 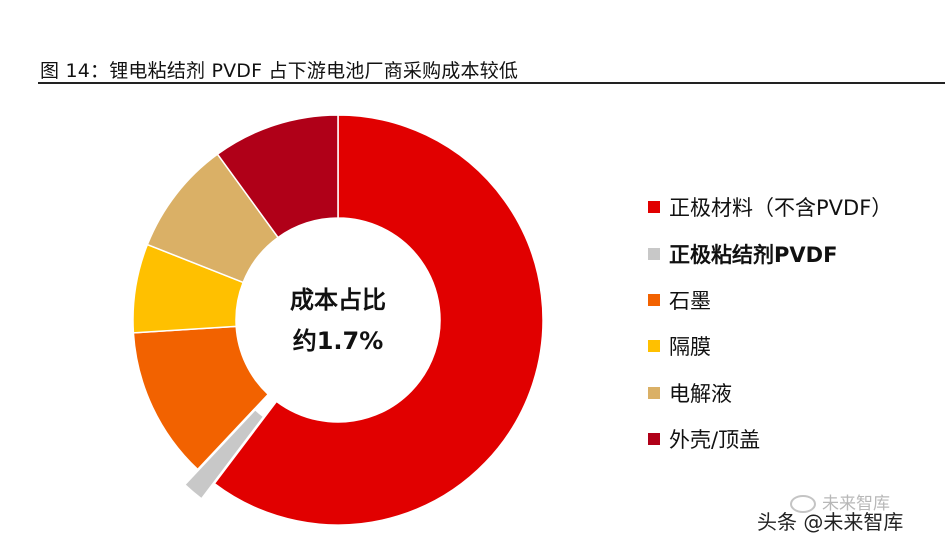 I want to click on legend-label: 正极材料（不含PVDF）, so click(x=781, y=208).